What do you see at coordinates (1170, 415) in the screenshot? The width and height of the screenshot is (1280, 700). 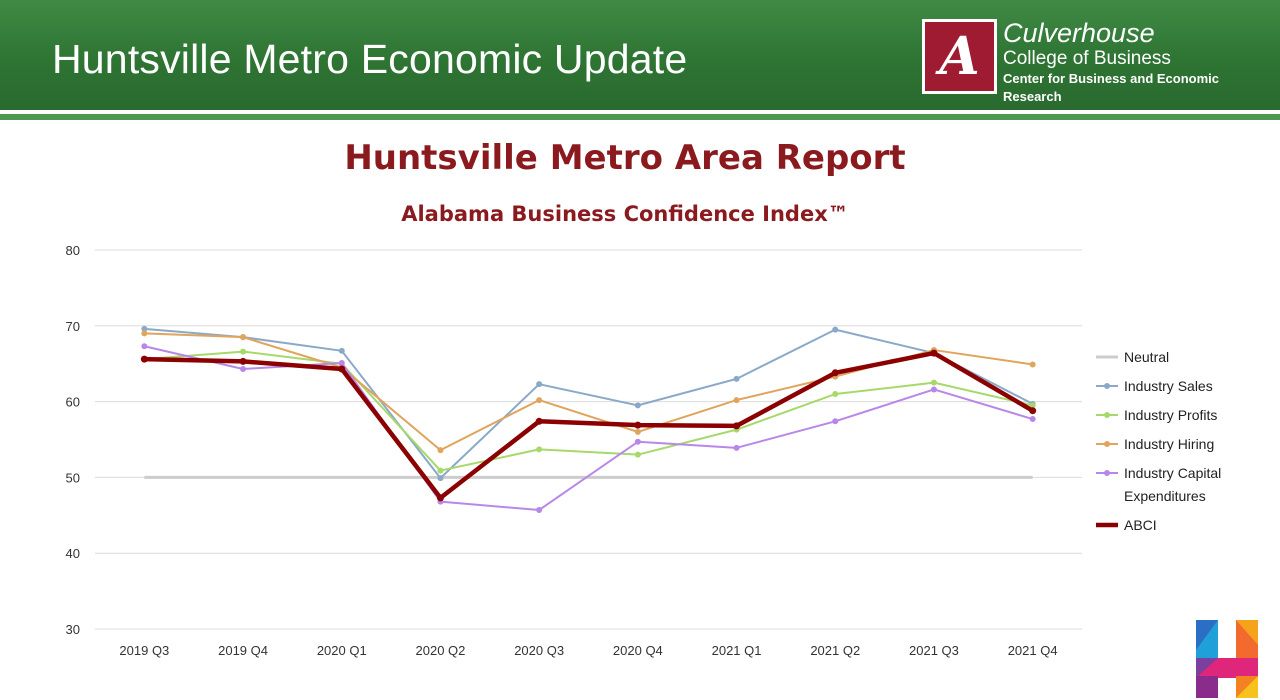 I see `legend-label-industry-profits: Industry Profits` at bounding box center [1170, 415].